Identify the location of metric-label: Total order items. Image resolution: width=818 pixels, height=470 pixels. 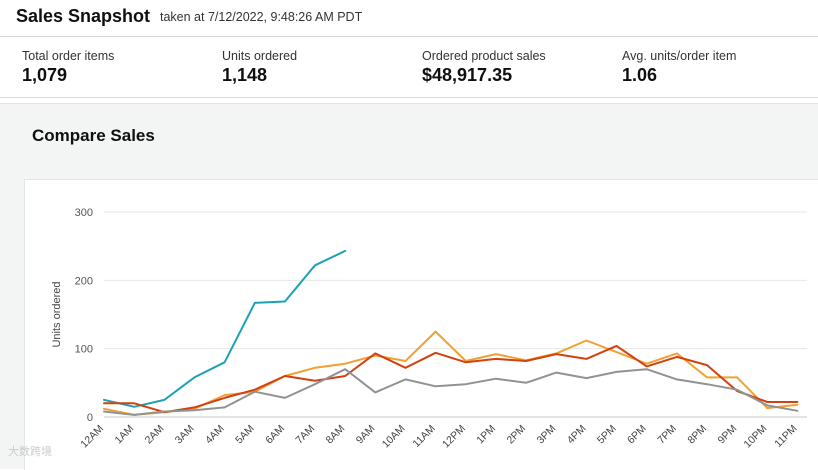
(68, 56).